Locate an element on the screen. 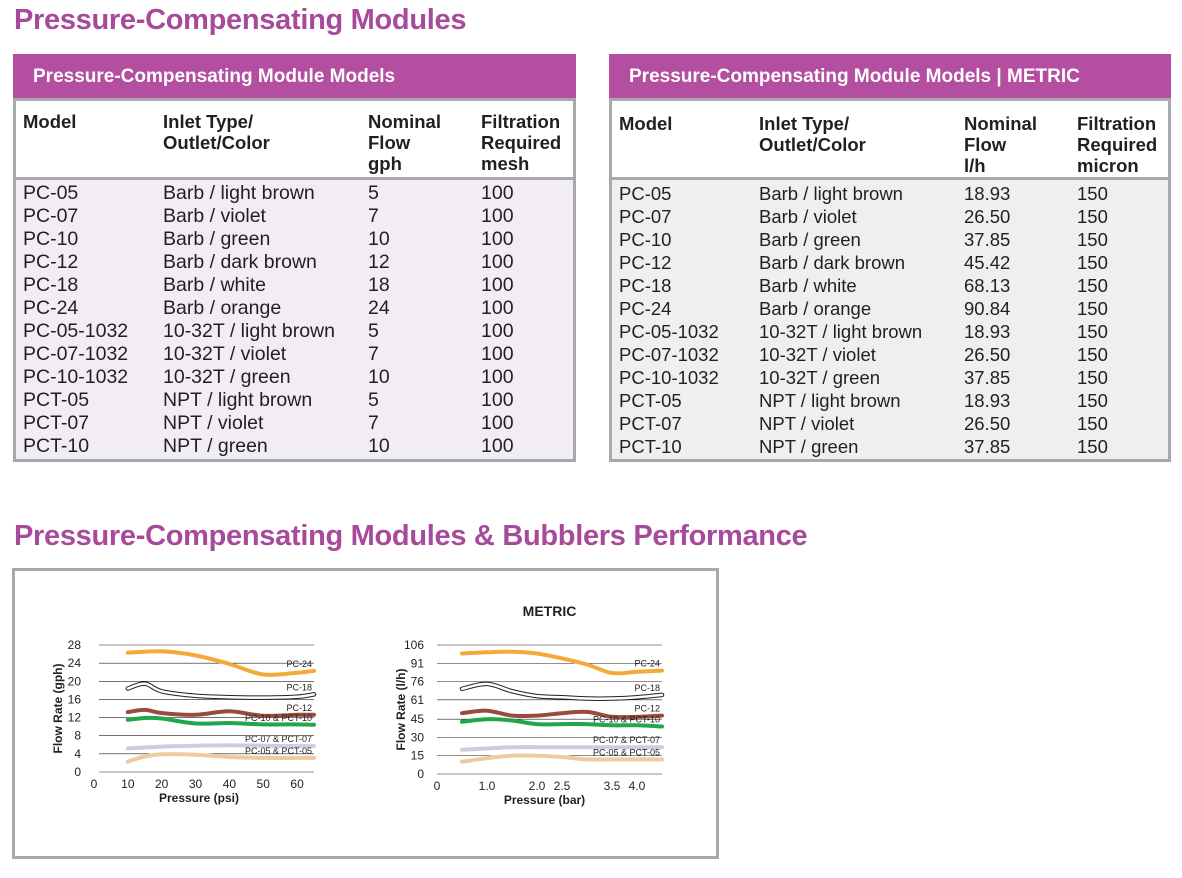 This screenshot has height=878, width=1182. cell-model: PCT-05 is located at coordinates (650, 400).